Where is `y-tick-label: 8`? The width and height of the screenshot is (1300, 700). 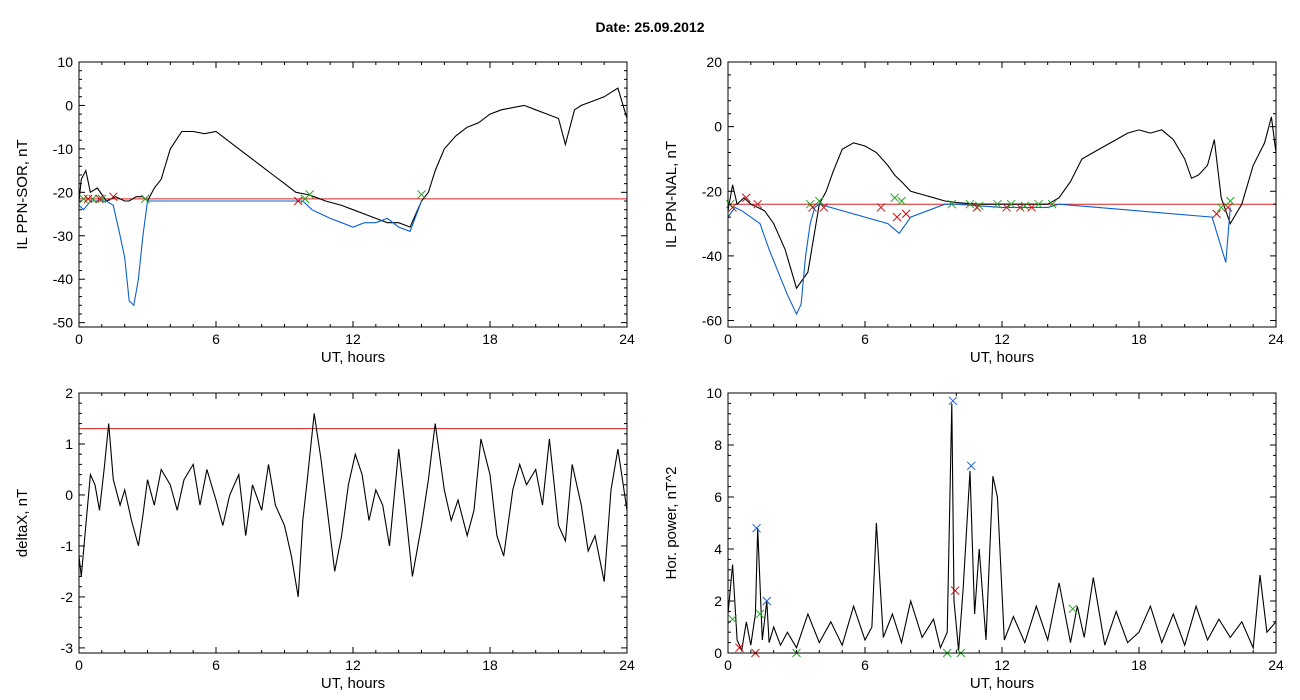
y-tick-label: 8 is located at coordinates (718, 445).